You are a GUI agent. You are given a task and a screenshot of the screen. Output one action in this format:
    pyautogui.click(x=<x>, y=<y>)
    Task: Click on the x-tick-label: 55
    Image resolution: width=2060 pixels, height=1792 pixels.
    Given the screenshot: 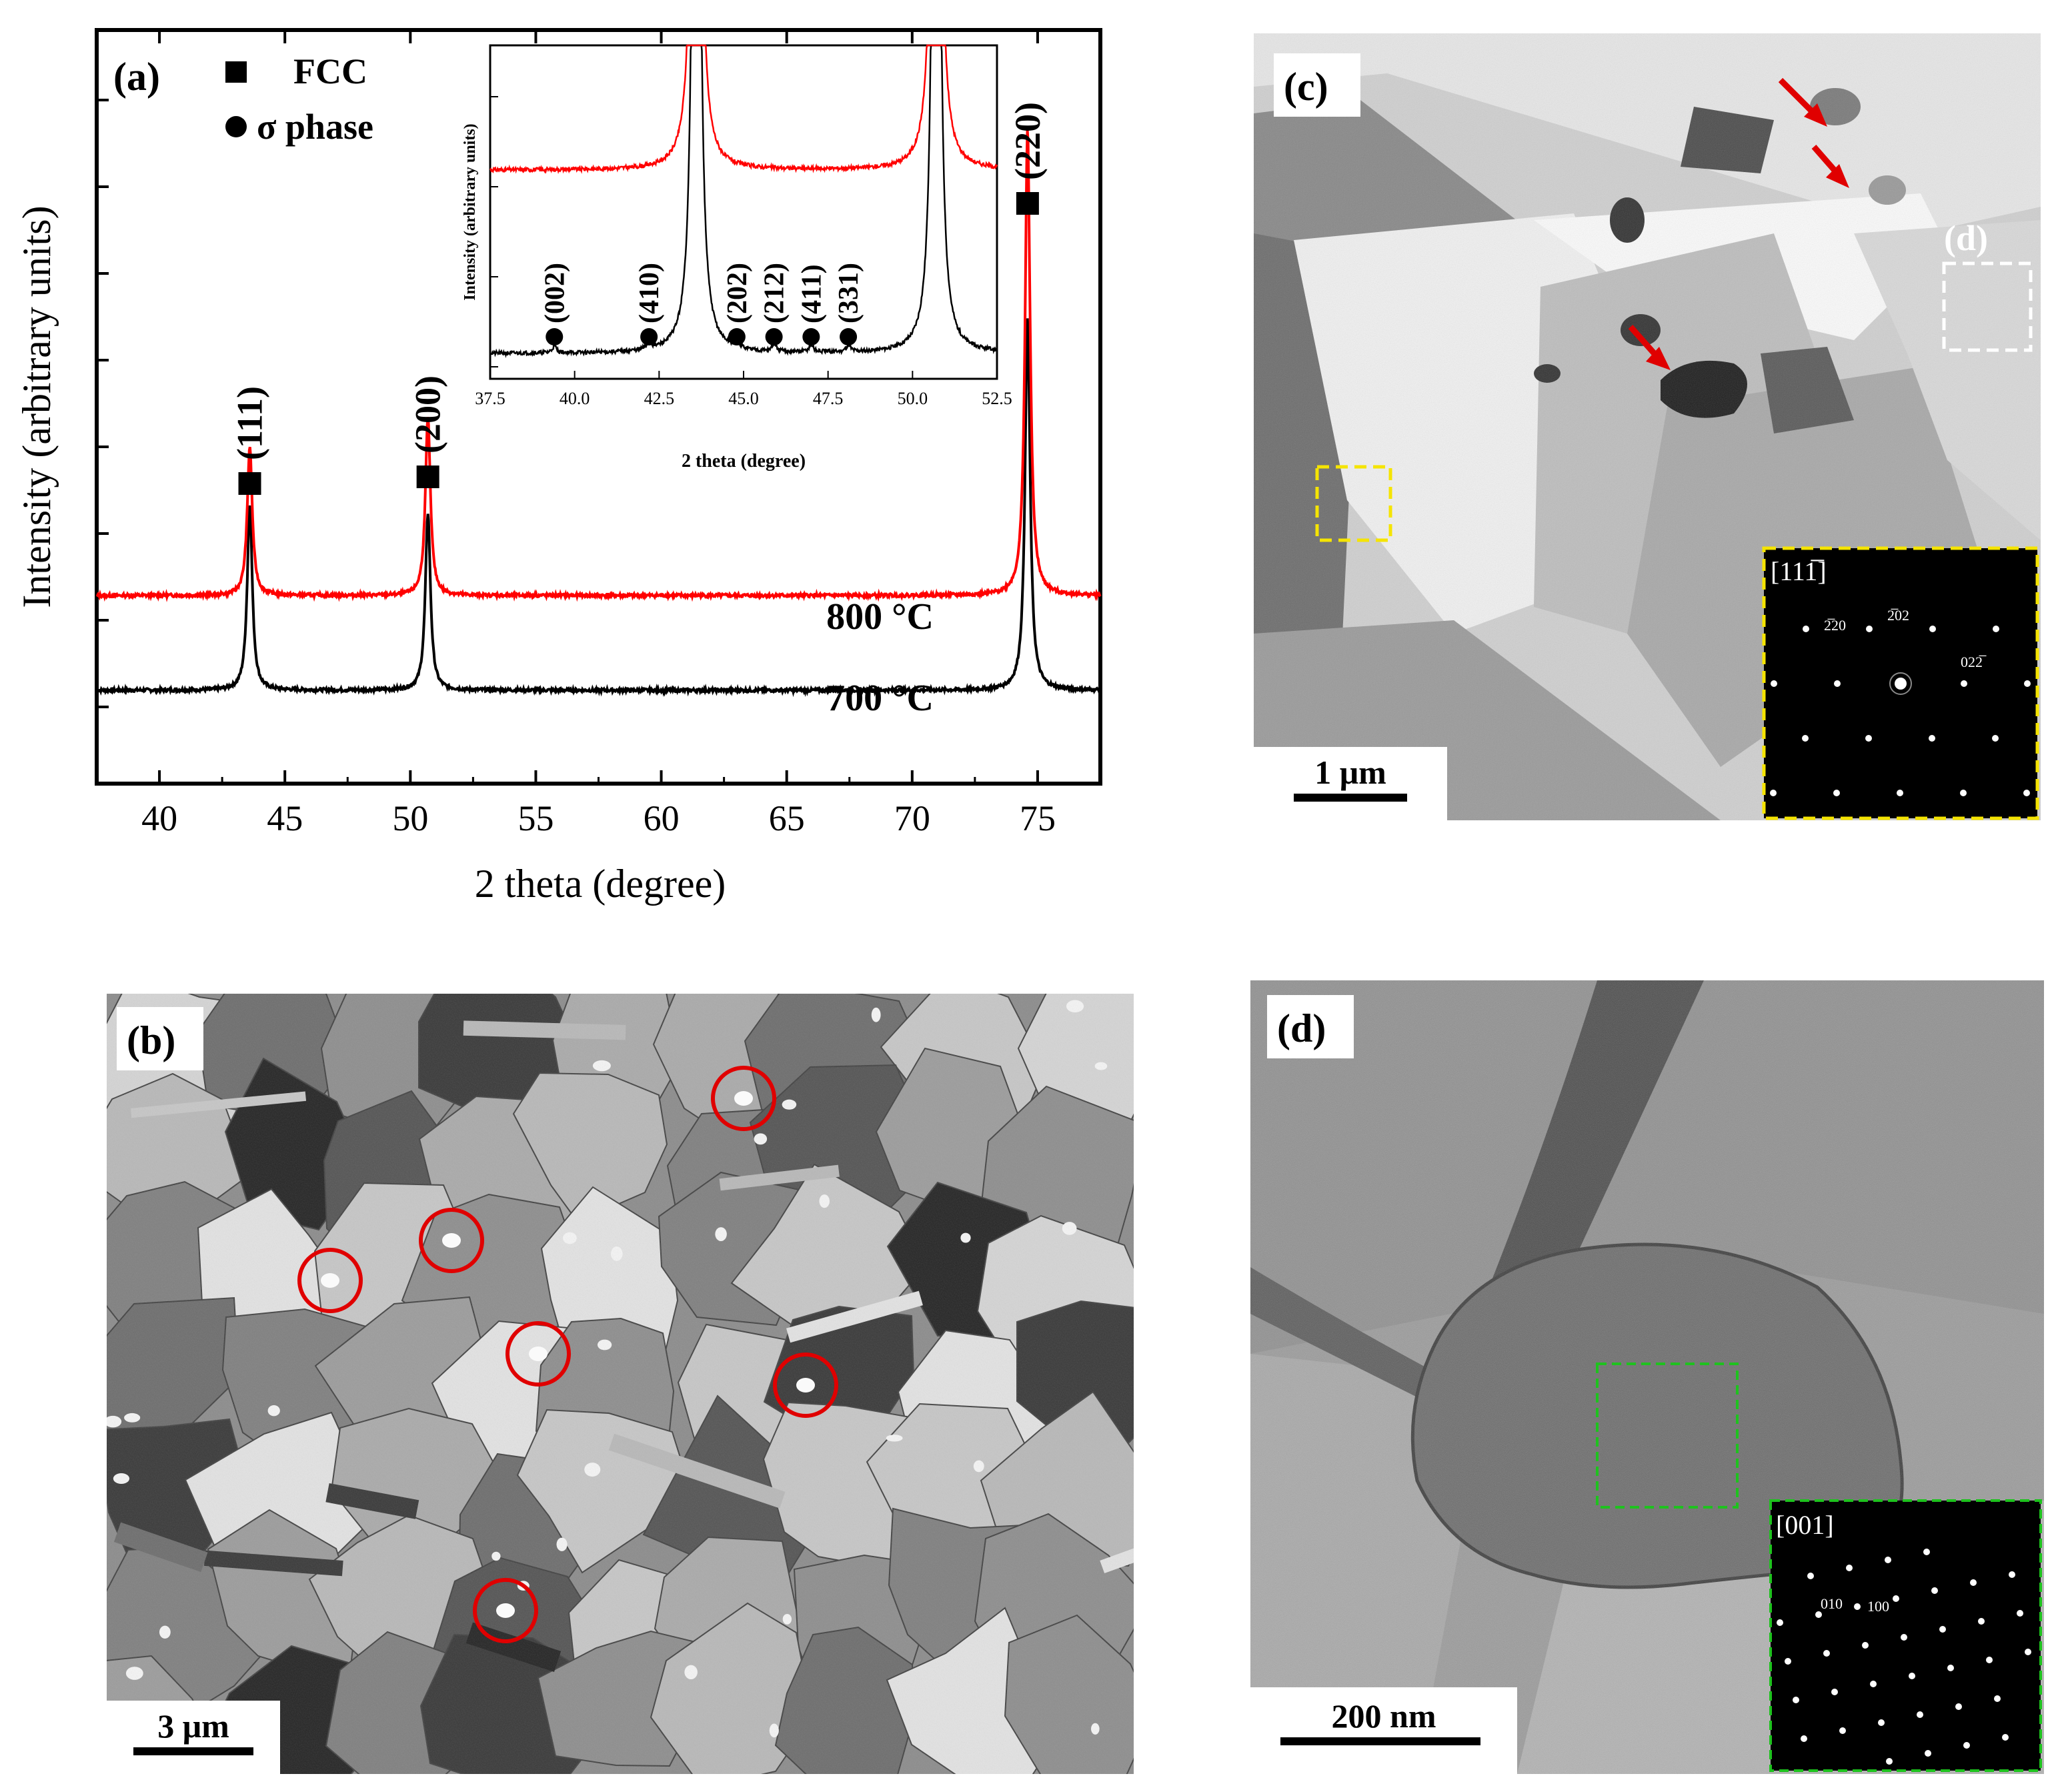 What is the action you would take?
    pyautogui.click(x=536, y=818)
    